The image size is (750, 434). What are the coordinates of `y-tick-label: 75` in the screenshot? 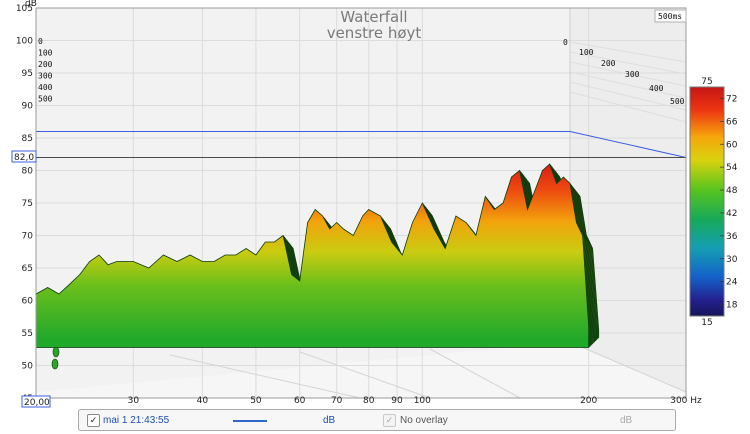 It's located at (27, 204).